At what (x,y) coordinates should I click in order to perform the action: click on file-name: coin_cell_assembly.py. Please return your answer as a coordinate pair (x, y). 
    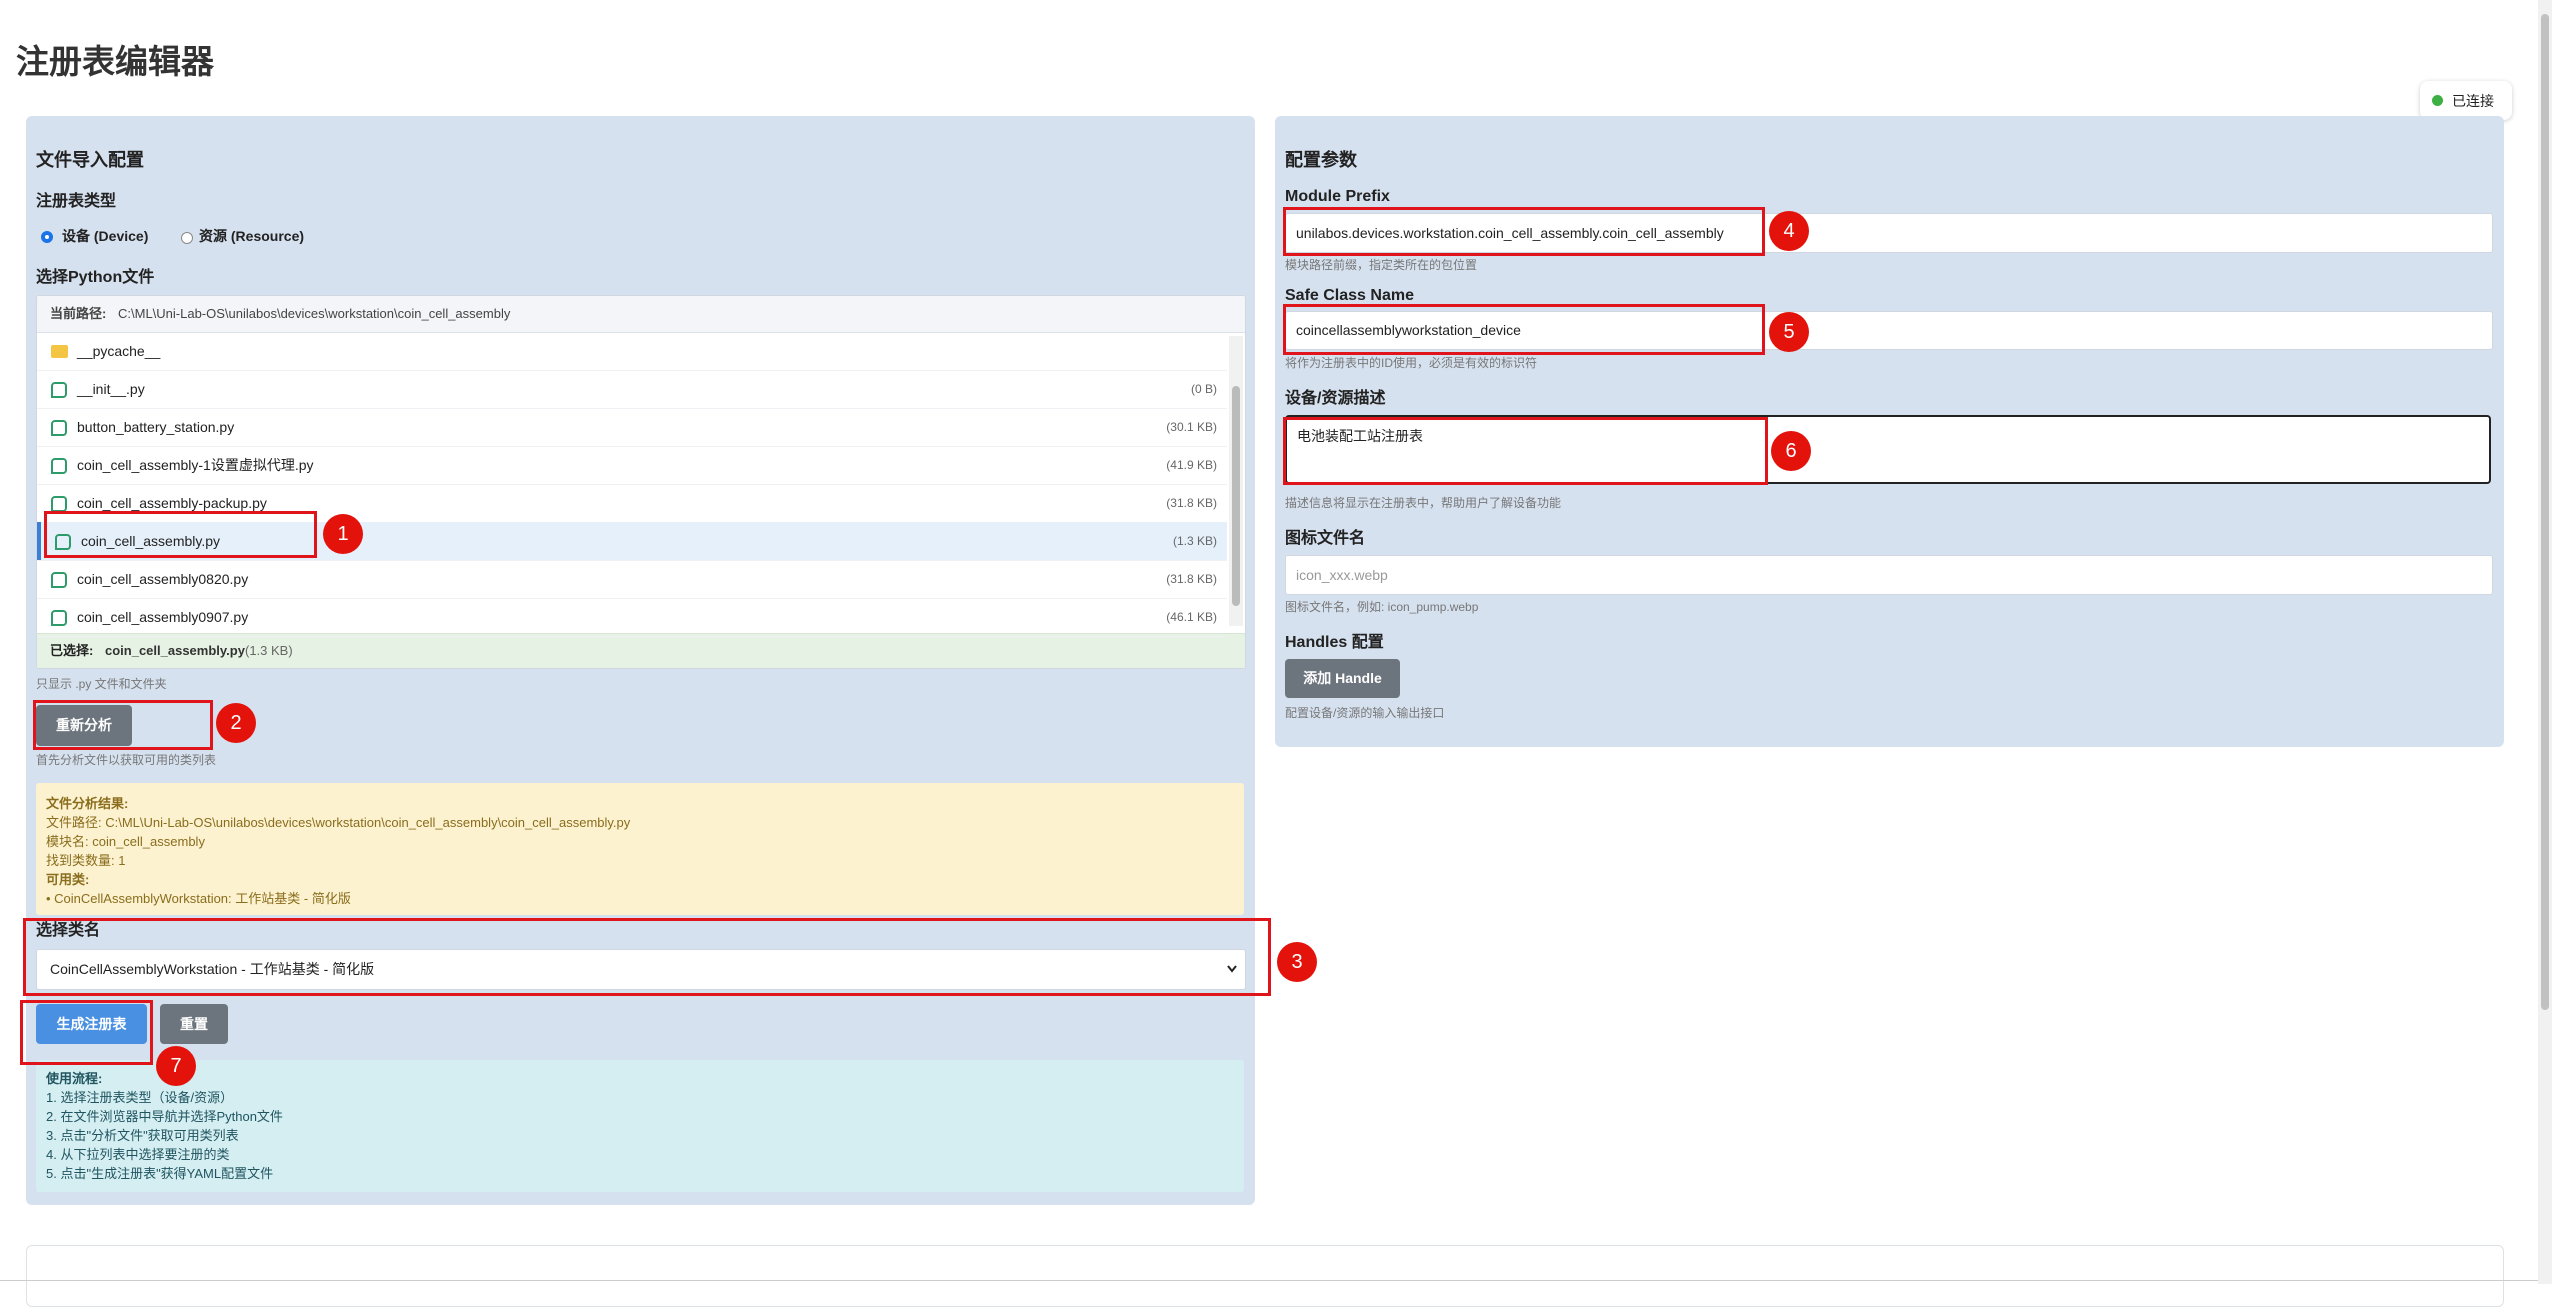
    Looking at the image, I should click on (151, 541).